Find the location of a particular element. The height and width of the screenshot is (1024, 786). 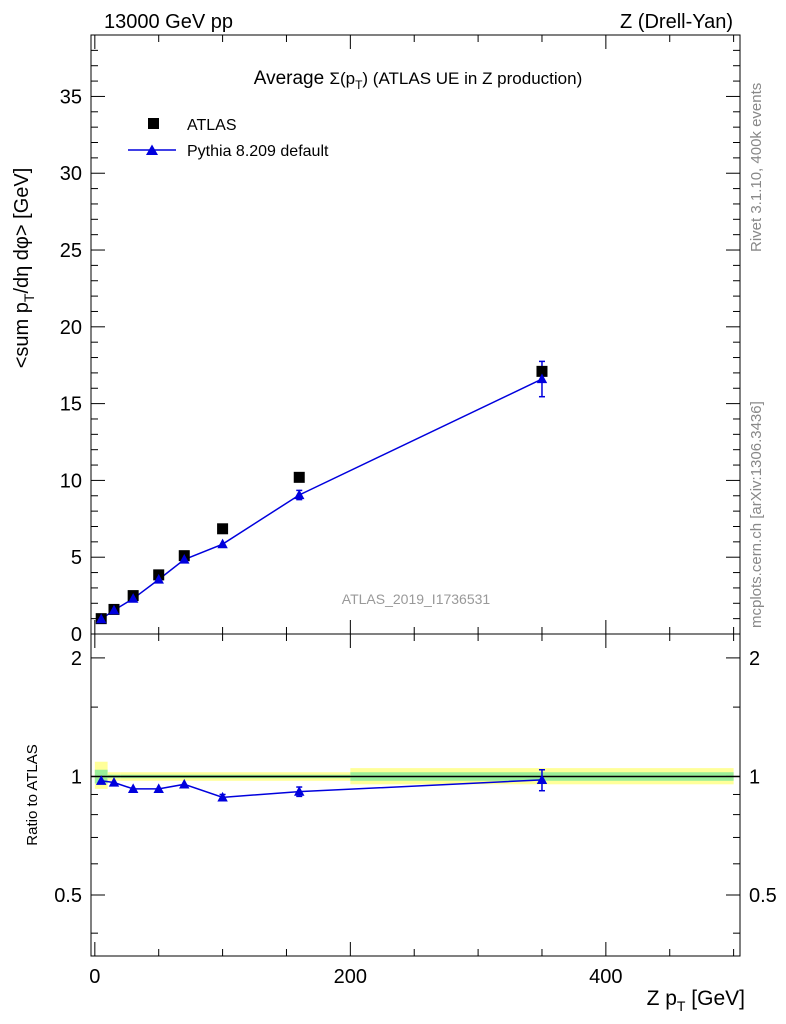

ratio-uncertainty-bands is located at coordinates (414, 775).